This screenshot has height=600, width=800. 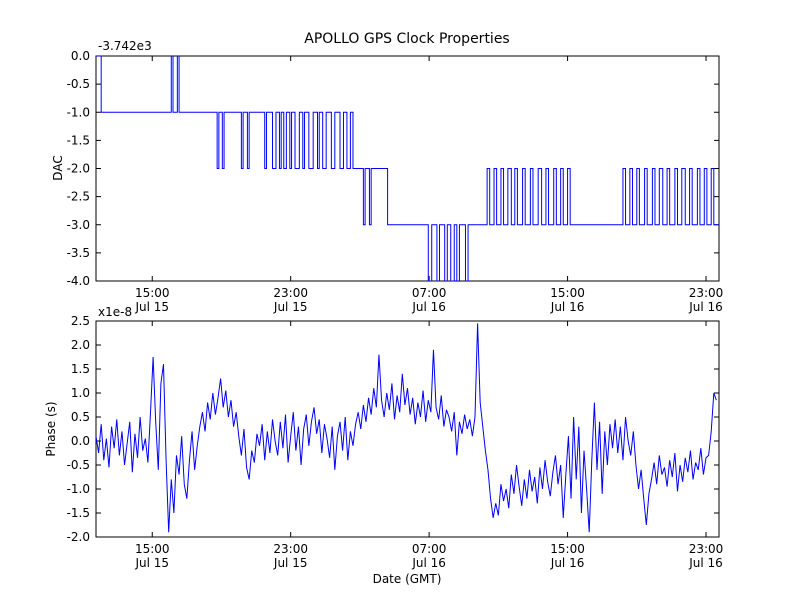 I want to click on dac-offset-label: -3.742e3, so click(x=125, y=46).